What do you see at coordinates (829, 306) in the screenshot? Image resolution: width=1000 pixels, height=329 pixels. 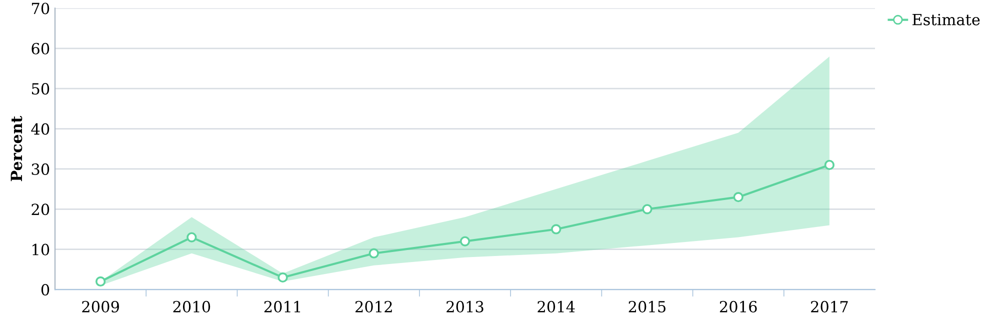 I see `x-tick-label: 2017` at bounding box center [829, 306].